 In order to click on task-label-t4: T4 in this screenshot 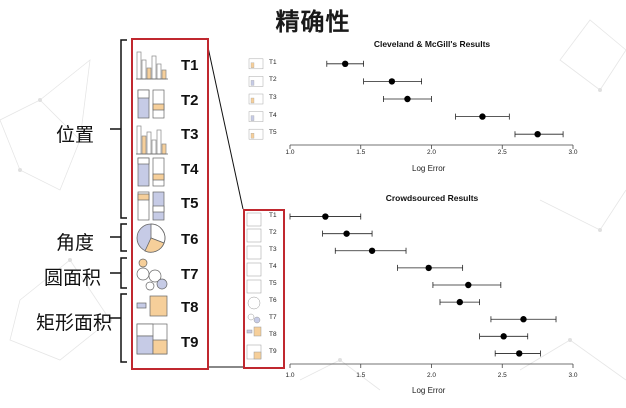, I will do `click(190, 169)`.